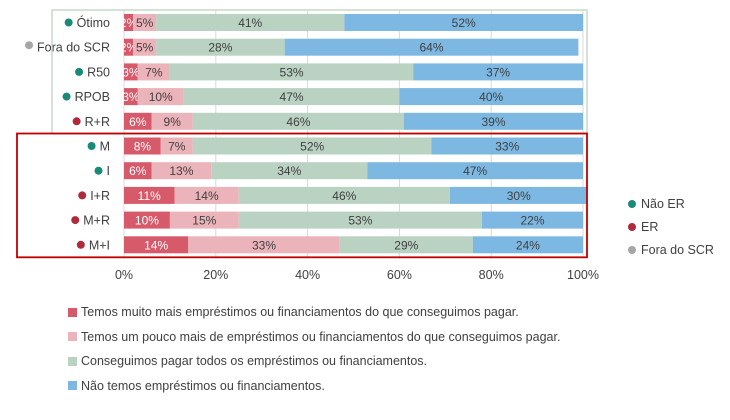  Describe the element at coordinates (98, 72) in the screenshot. I see `category-label: R50` at that location.